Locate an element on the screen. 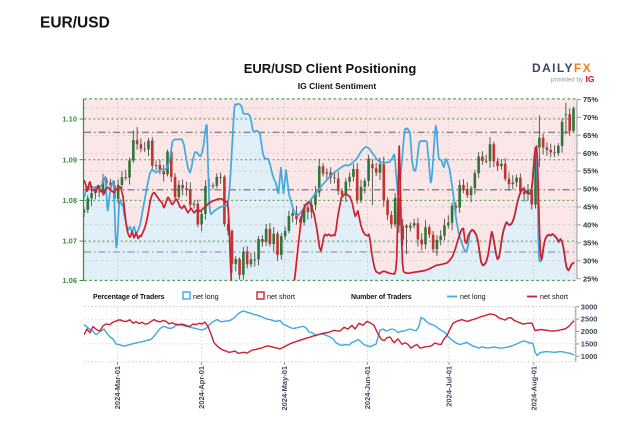  svg-text: 2500 is located at coordinates (589, 319).